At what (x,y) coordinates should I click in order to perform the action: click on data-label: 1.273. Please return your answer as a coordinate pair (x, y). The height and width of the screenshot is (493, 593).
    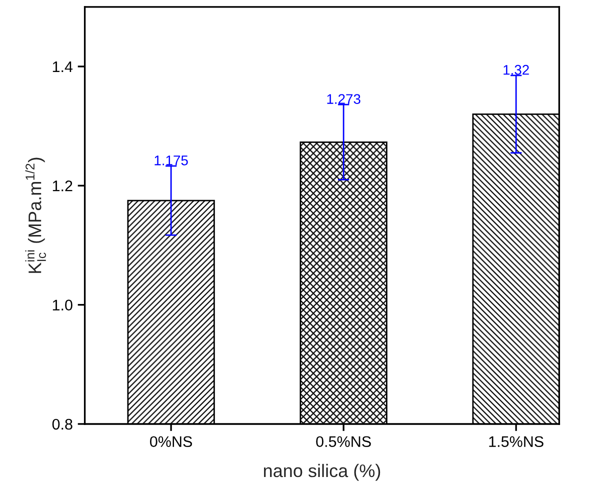
    Looking at the image, I should click on (343, 99).